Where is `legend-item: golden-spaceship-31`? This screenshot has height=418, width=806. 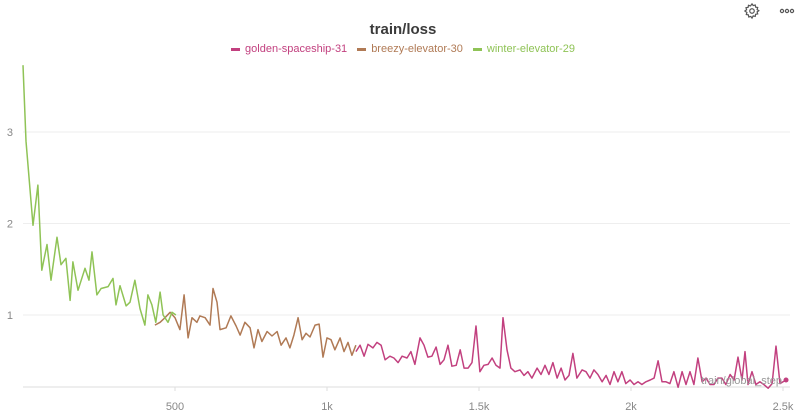 legend-item: golden-spaceship-31 is located at coordinates (289, 49).